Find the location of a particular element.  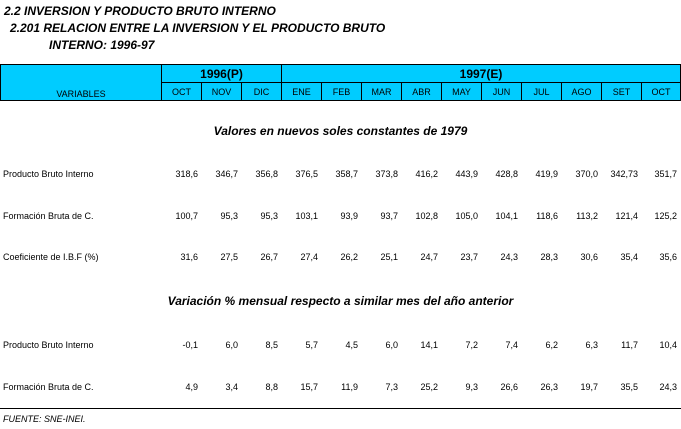

table-cell: 7,4 is located at coordinates (511, 345).